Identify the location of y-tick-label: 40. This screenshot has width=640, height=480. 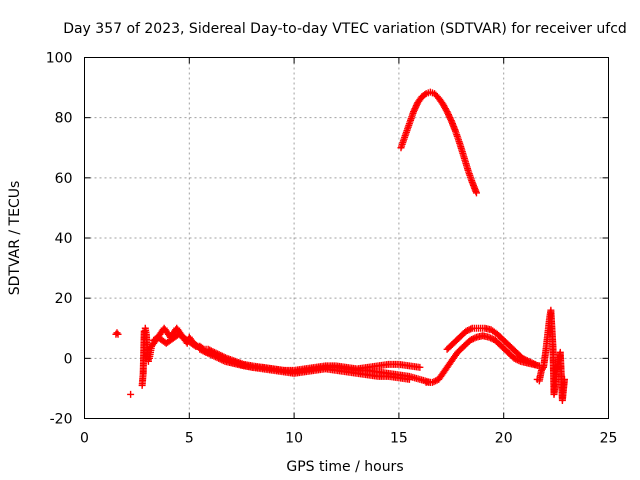
(64, 239).